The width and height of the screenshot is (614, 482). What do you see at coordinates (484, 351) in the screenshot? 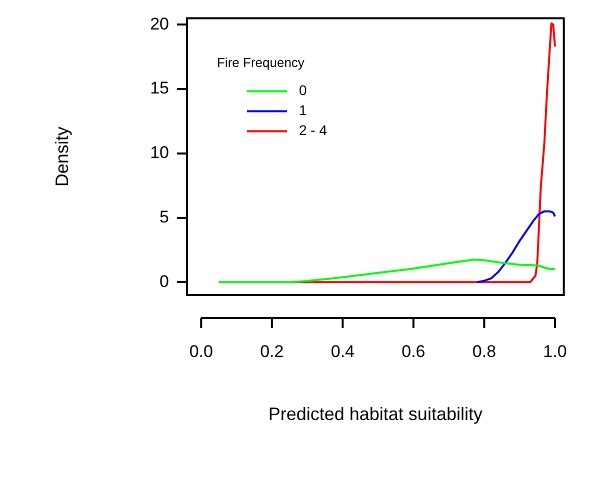
I see `x-tick-label: 0.8` at bounding box center [484, 351].